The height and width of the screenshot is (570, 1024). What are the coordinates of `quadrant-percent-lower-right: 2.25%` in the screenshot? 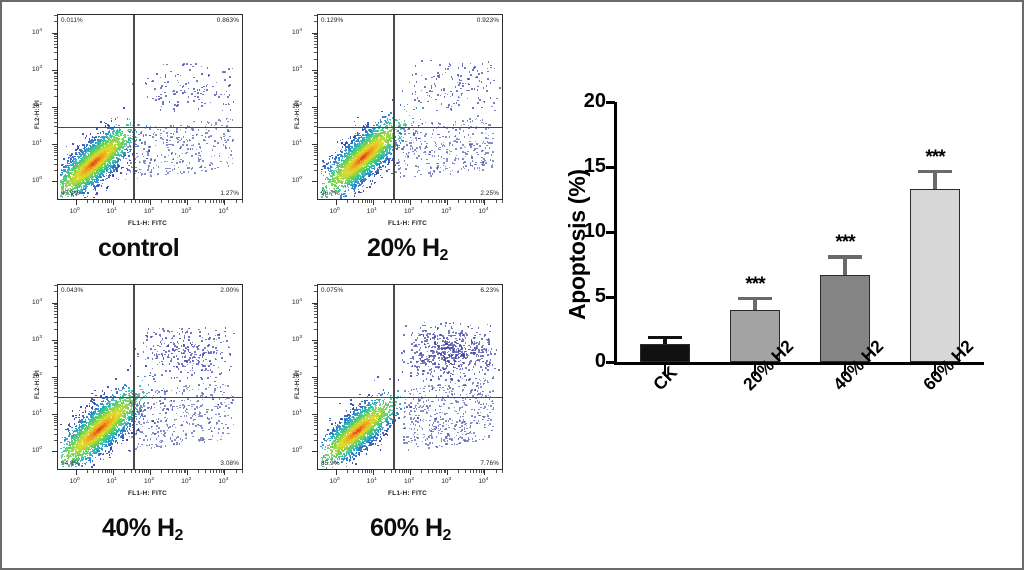 It's located at (489, 193).